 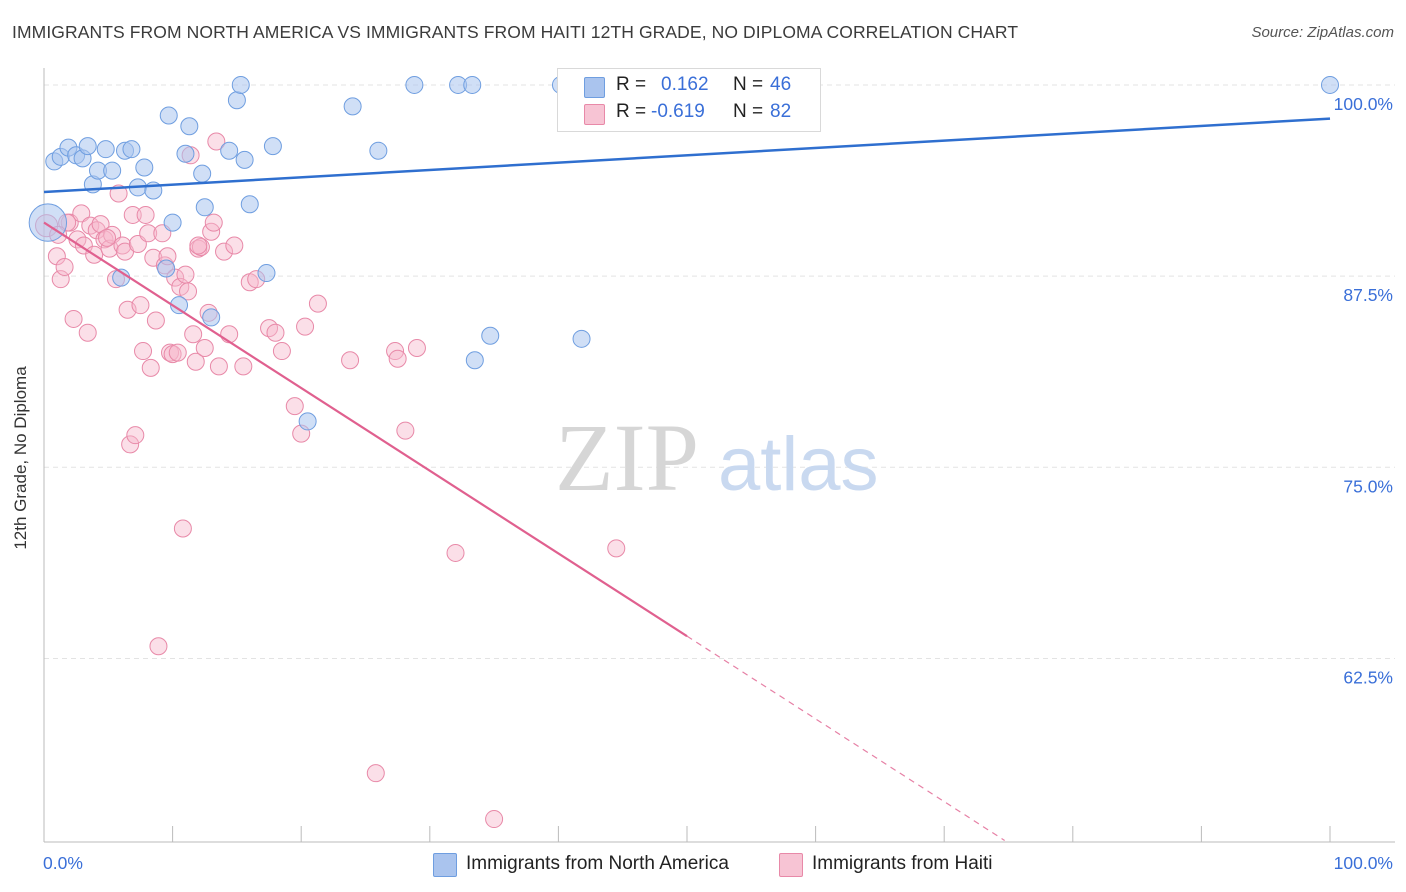 I want to click on y-tick-label: 62.5%, so click(x=1368, y=677).